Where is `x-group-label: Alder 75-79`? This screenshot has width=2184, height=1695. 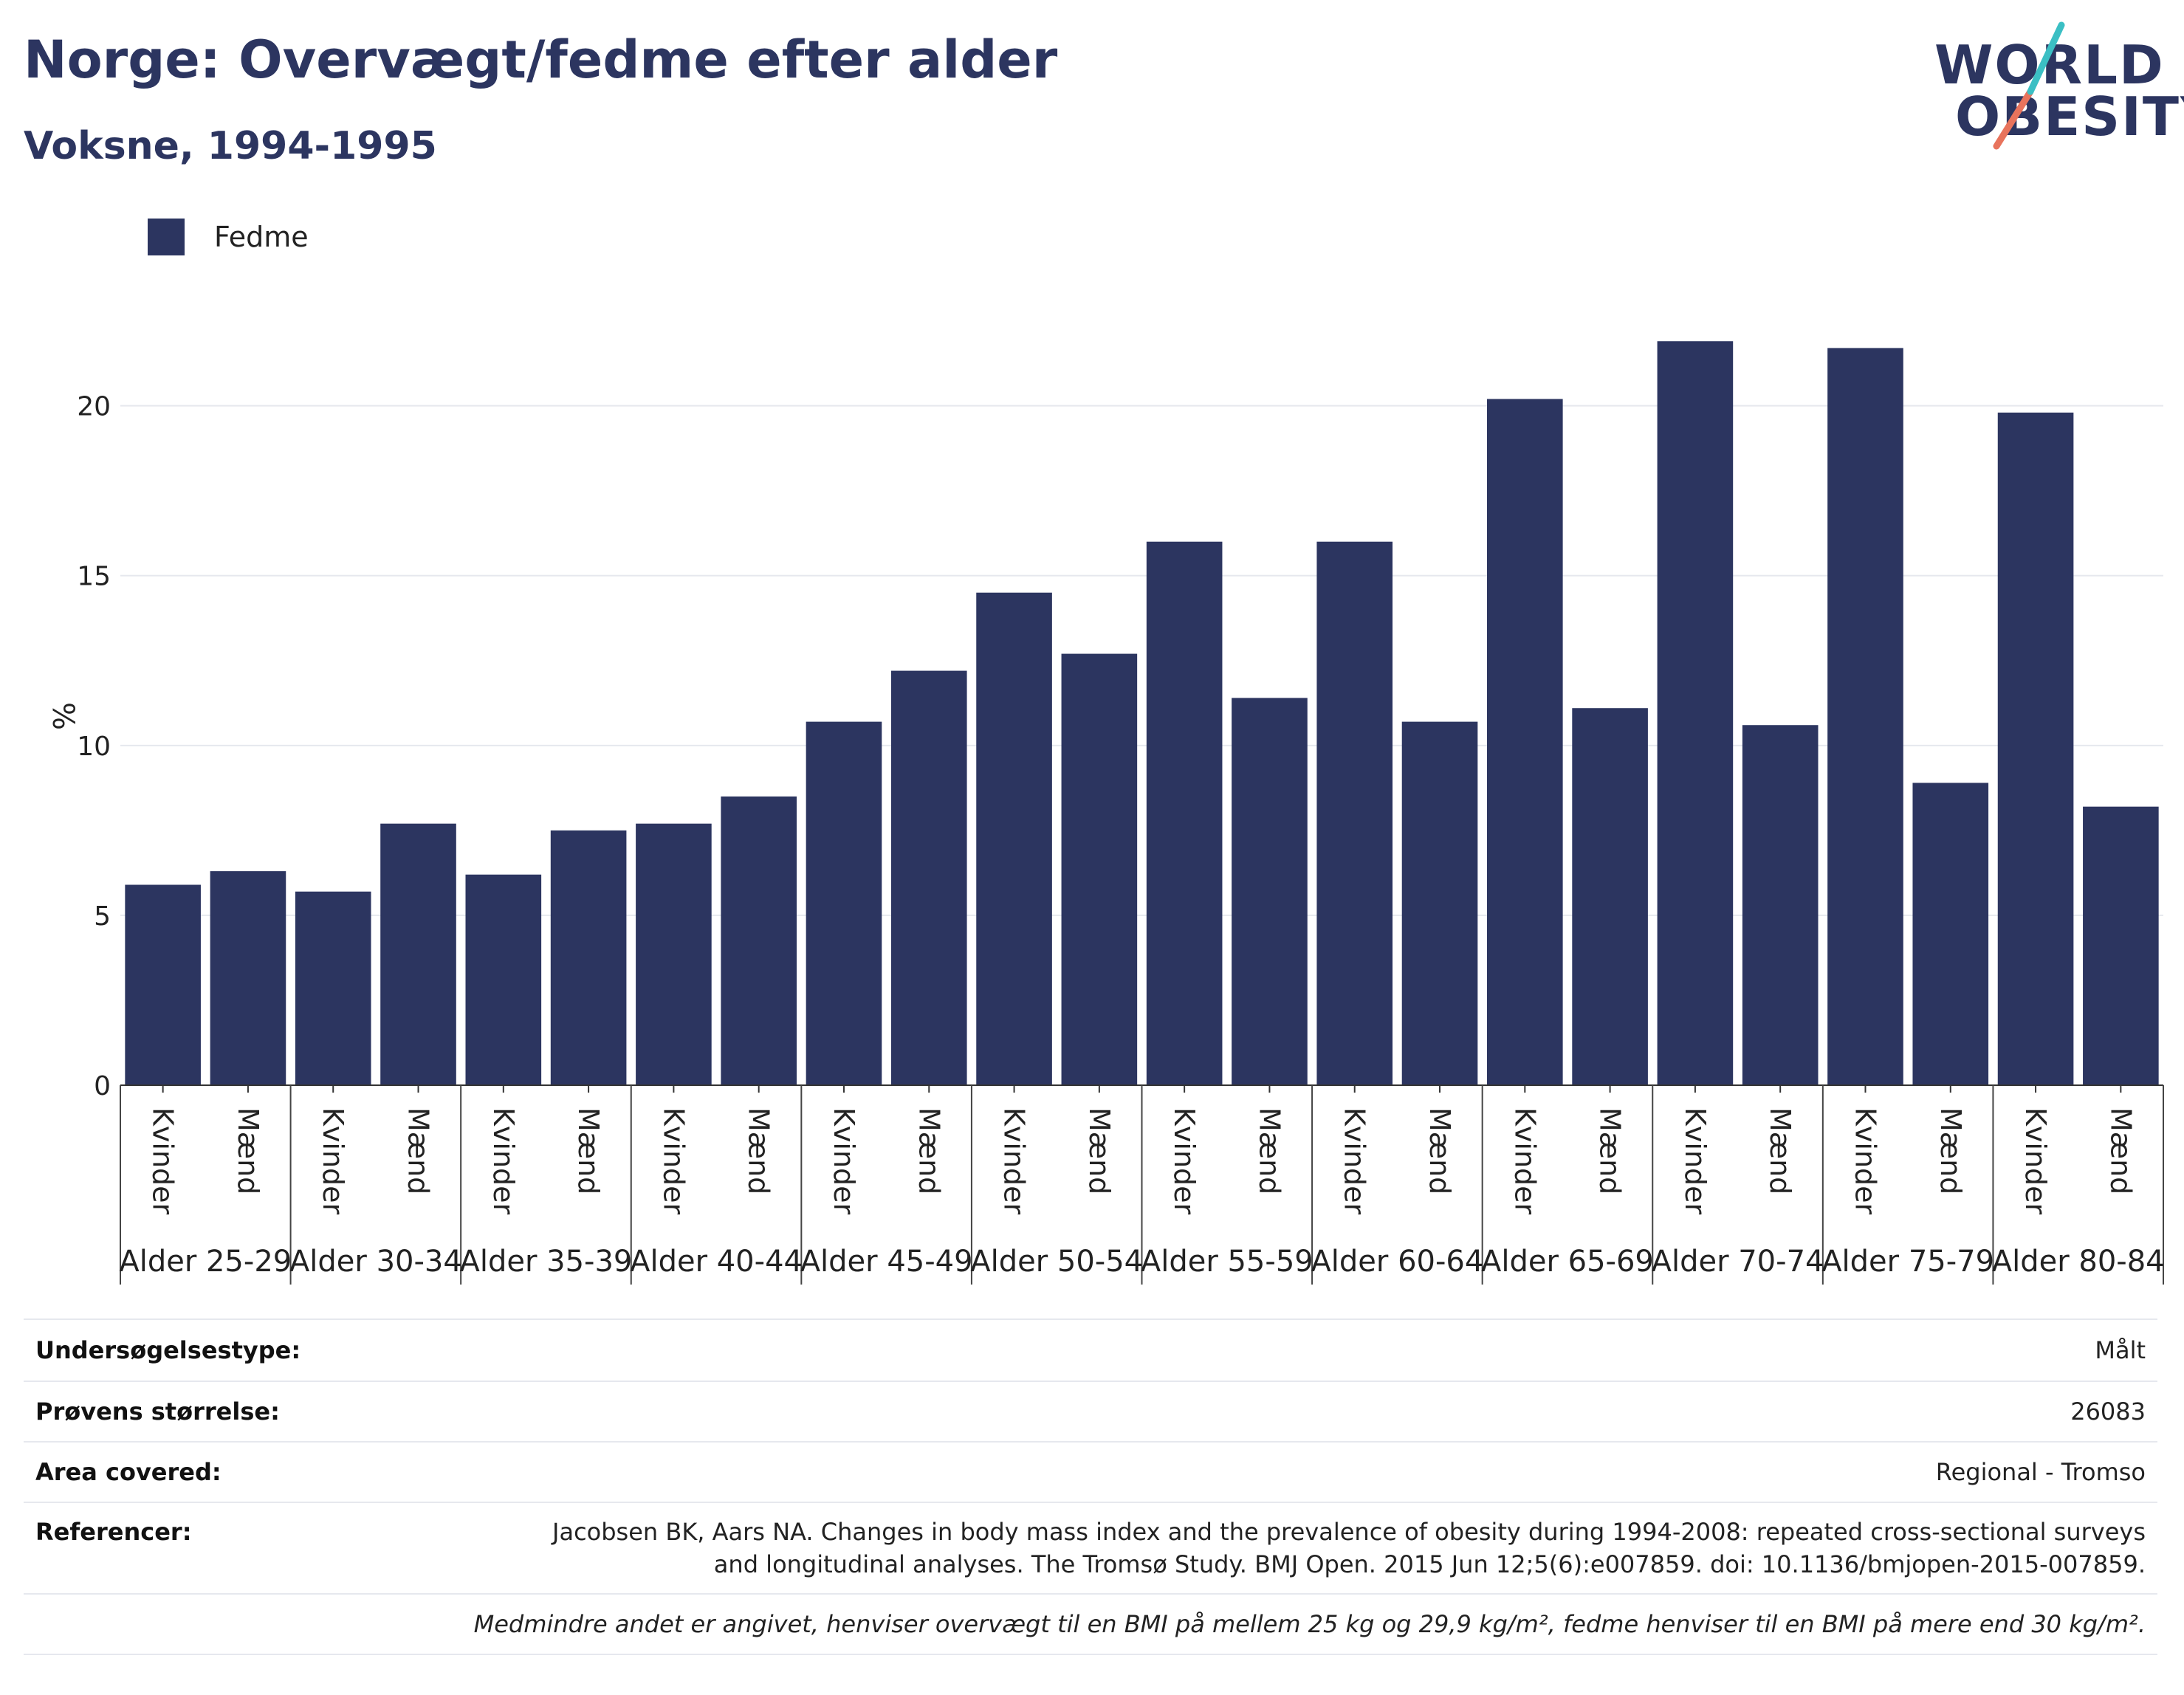 x-group-label: Alder 75-79 is located at coordinates (1908, 1262).